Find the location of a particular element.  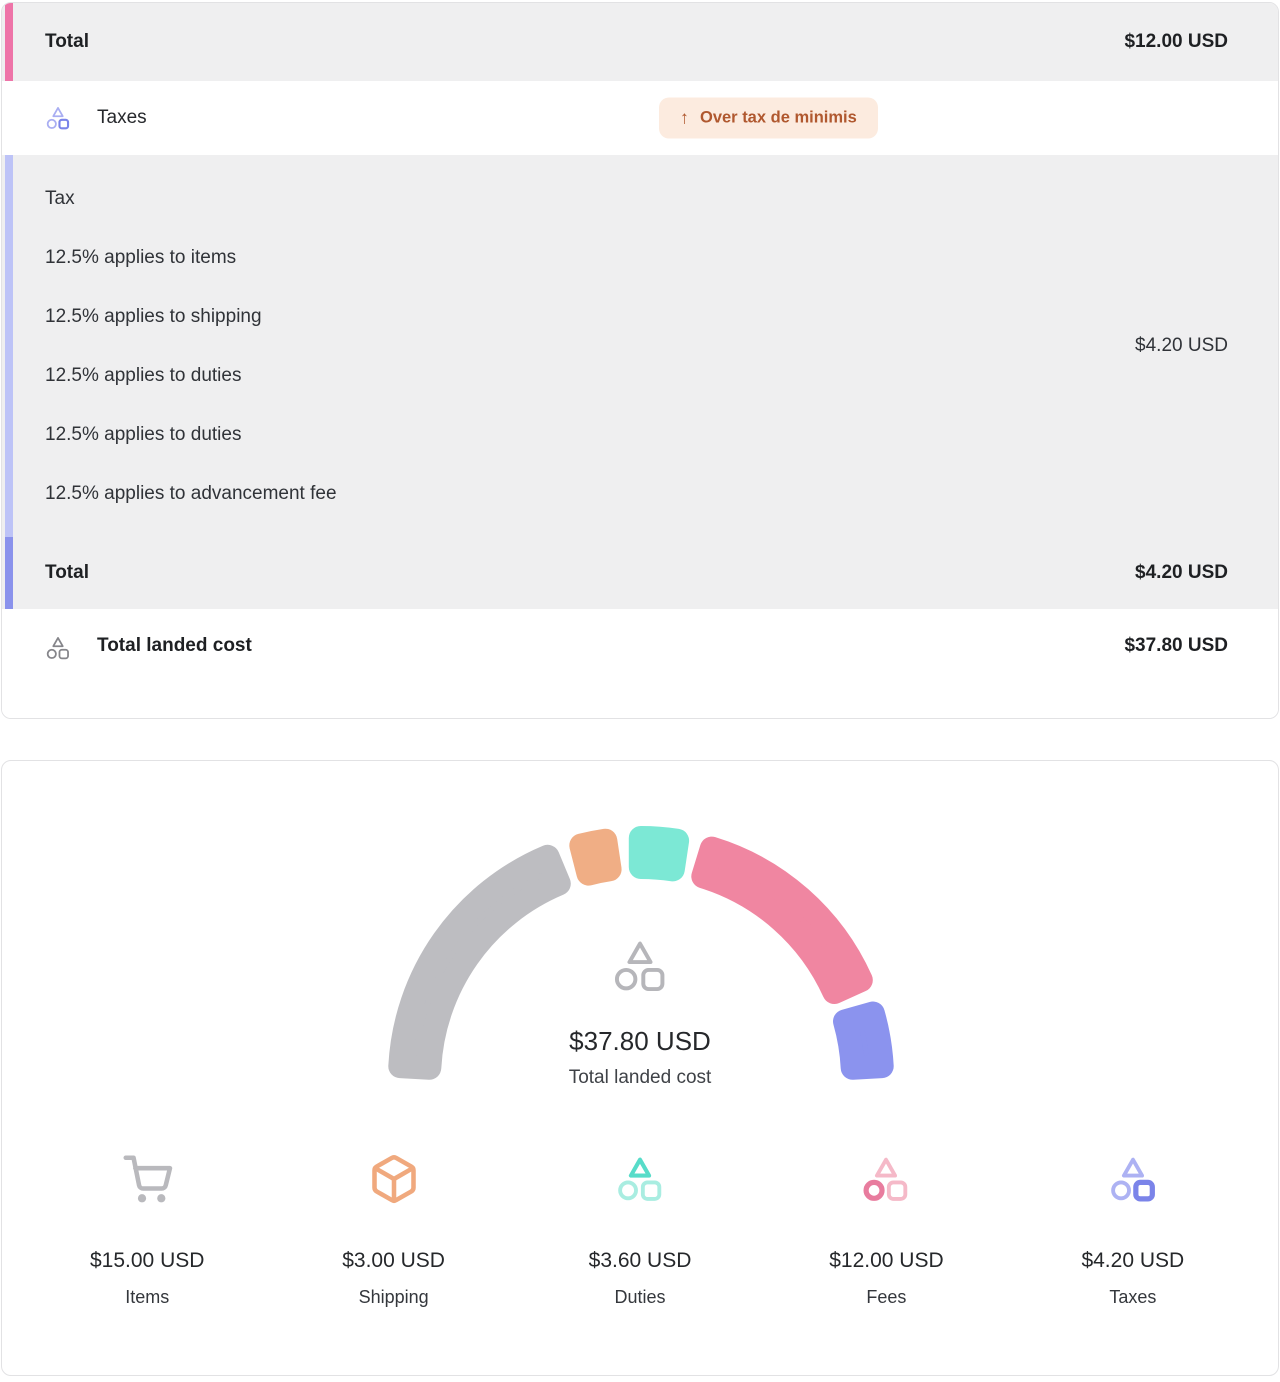

stat-value: $4.20 USD is located at coordinates (1133, 1260).